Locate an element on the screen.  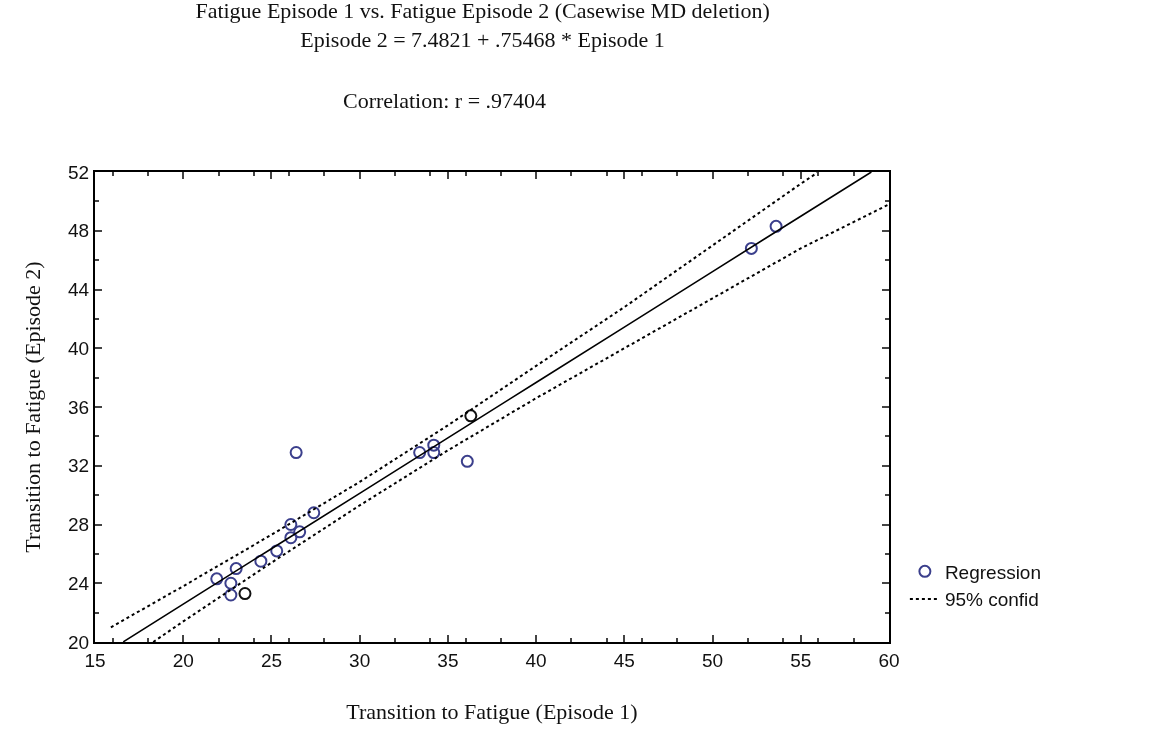
y-tick-label: 32 is located at coordinates (79, 466).